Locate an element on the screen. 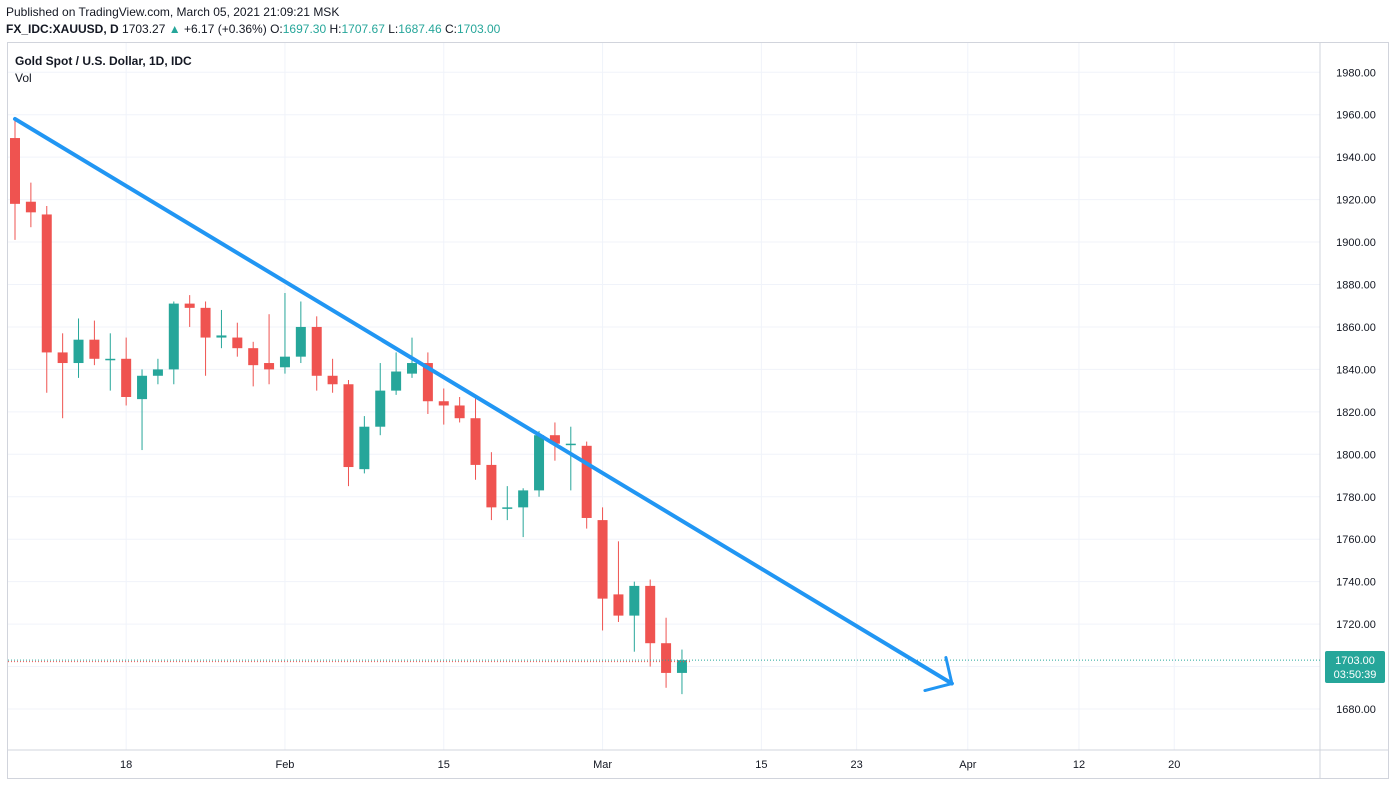 The width and height of the screenshot is (1396, 785). price-tick-label: 1820.00 is located at coordinates (1356, 413).